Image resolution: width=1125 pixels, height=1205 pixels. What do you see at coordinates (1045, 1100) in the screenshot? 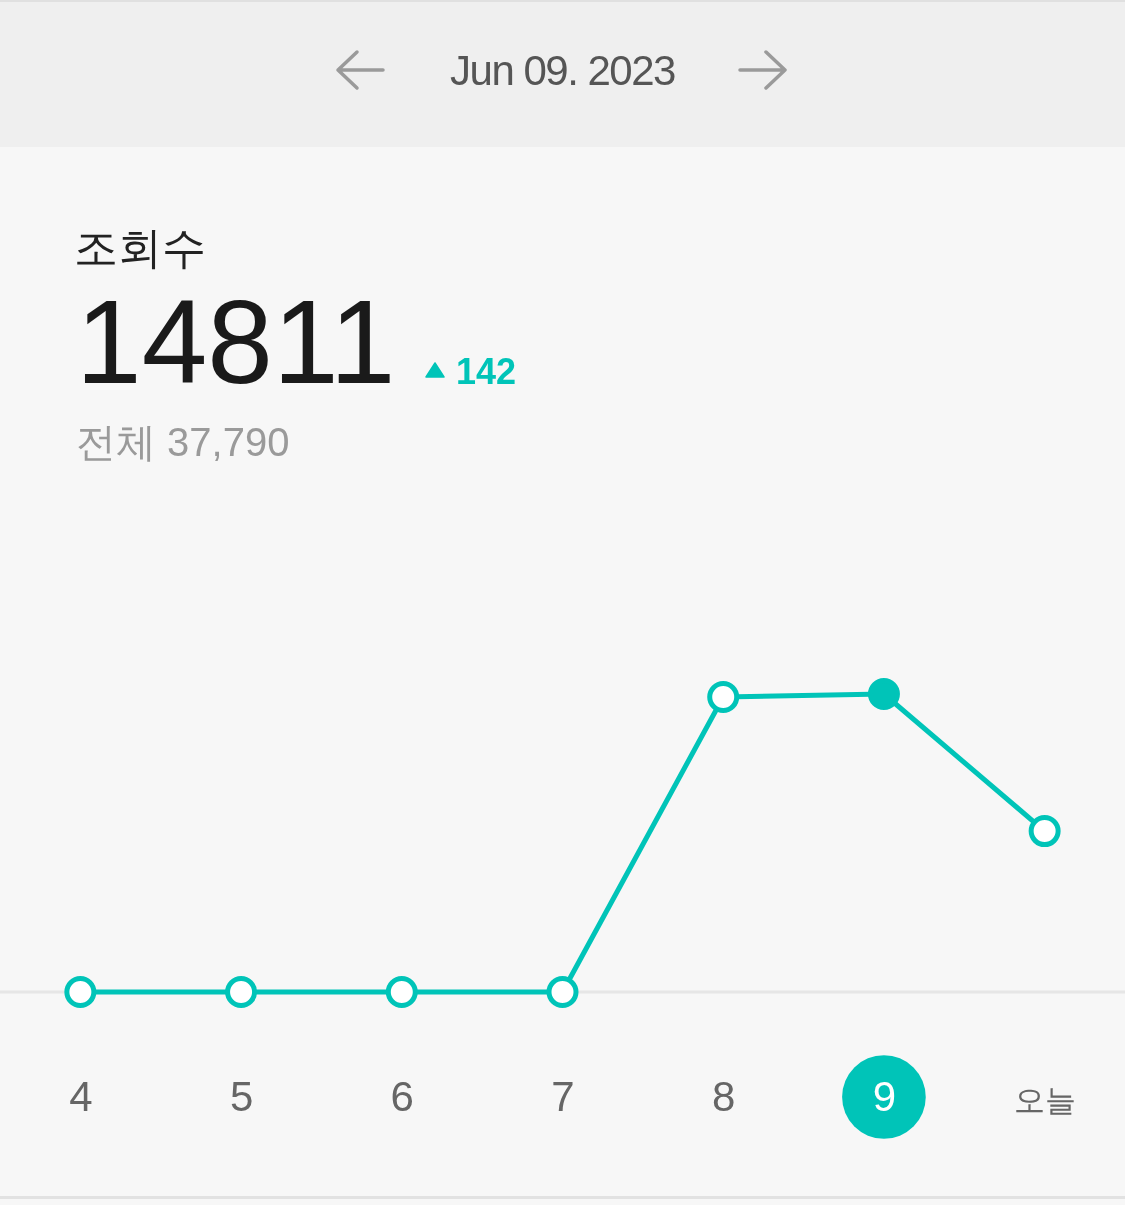
I see `x-tick-label: 오늘` at bounding box center [1045, 1100].